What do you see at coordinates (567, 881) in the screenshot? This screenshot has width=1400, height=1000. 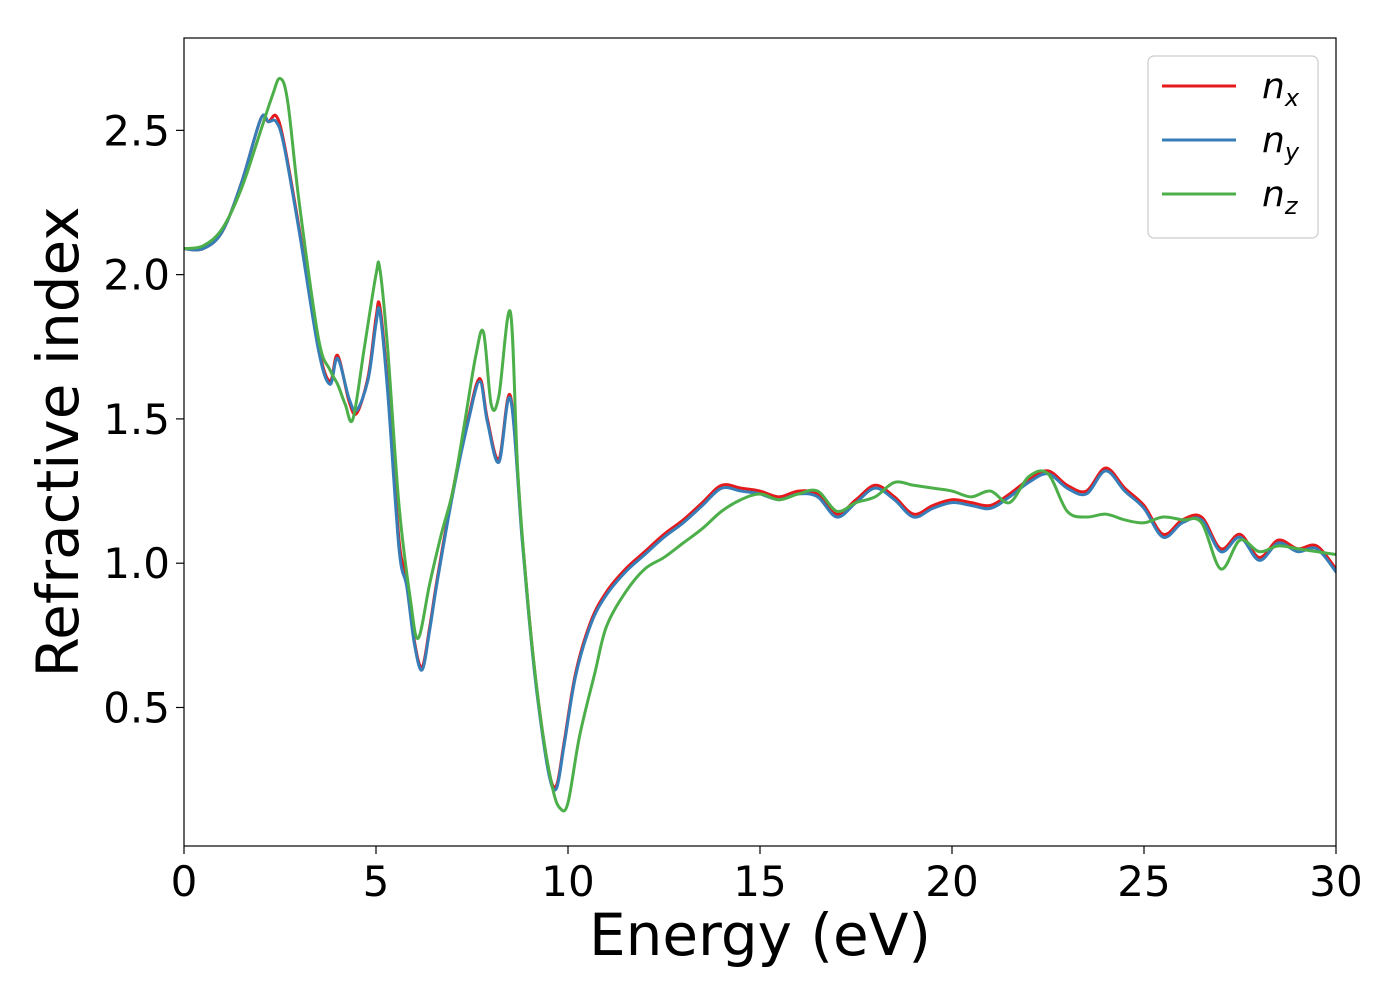 I see `x-tick-label: 10` at bounding box center [567, 881].